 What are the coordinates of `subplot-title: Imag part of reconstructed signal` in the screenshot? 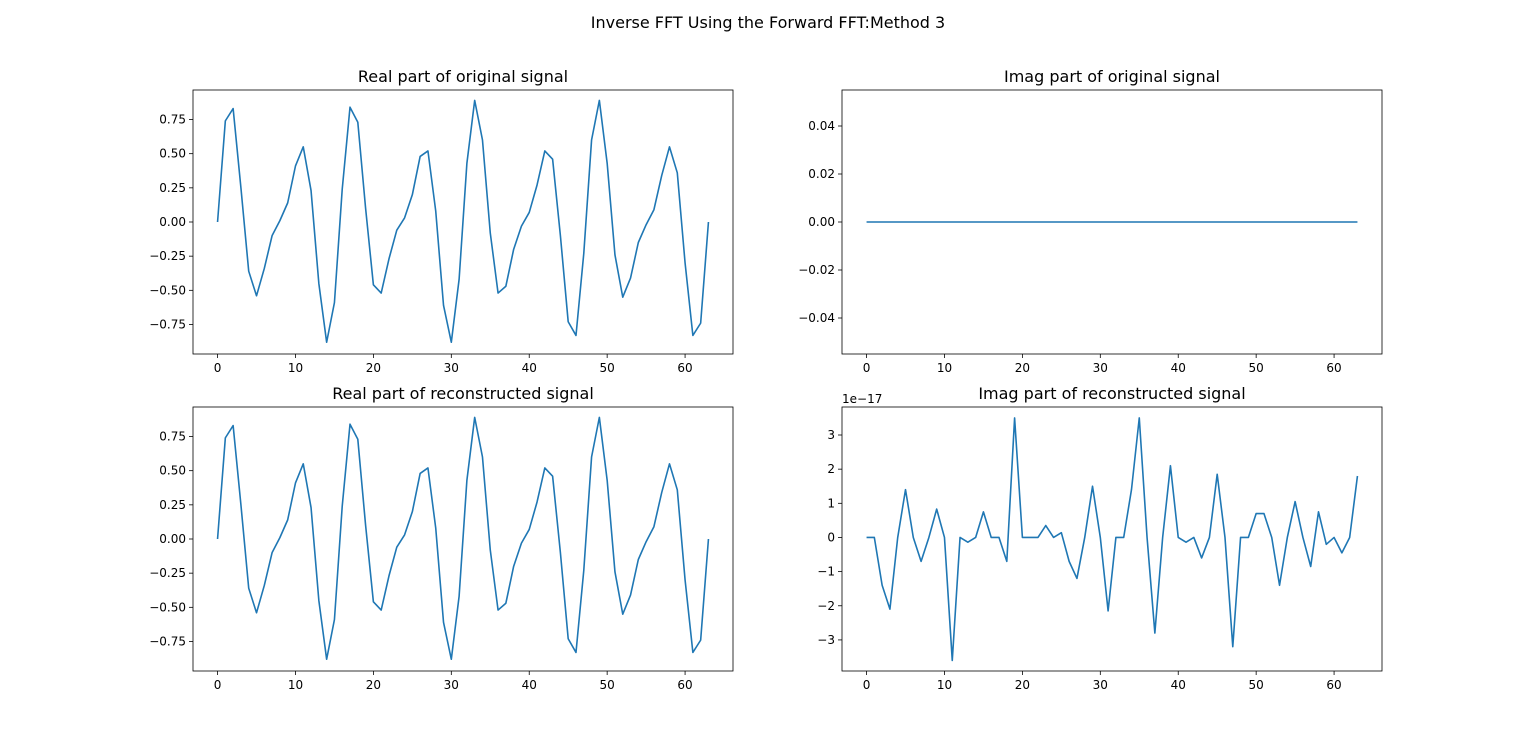 It's located at (1111, 393).